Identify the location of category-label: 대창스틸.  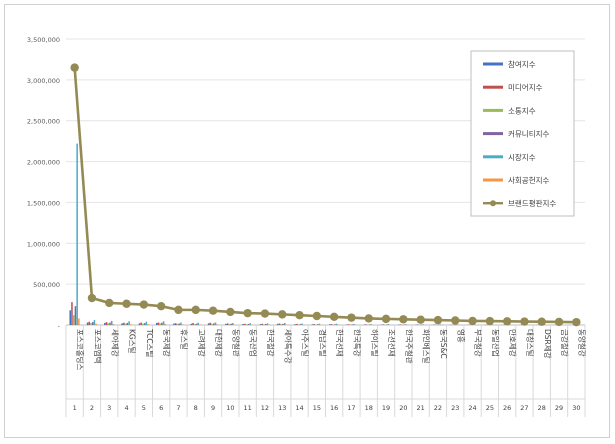
(529, 343).